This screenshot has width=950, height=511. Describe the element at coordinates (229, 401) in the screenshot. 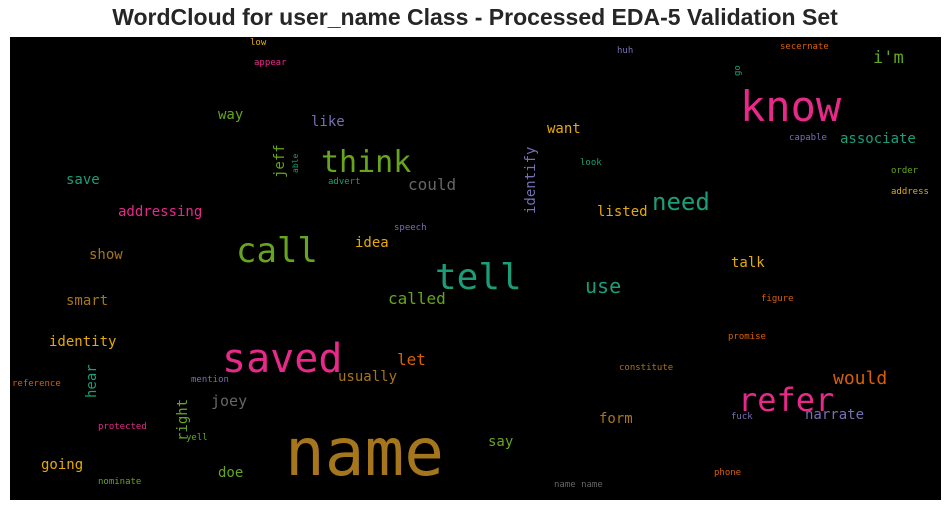

I see `word-joey: joey` at that location.